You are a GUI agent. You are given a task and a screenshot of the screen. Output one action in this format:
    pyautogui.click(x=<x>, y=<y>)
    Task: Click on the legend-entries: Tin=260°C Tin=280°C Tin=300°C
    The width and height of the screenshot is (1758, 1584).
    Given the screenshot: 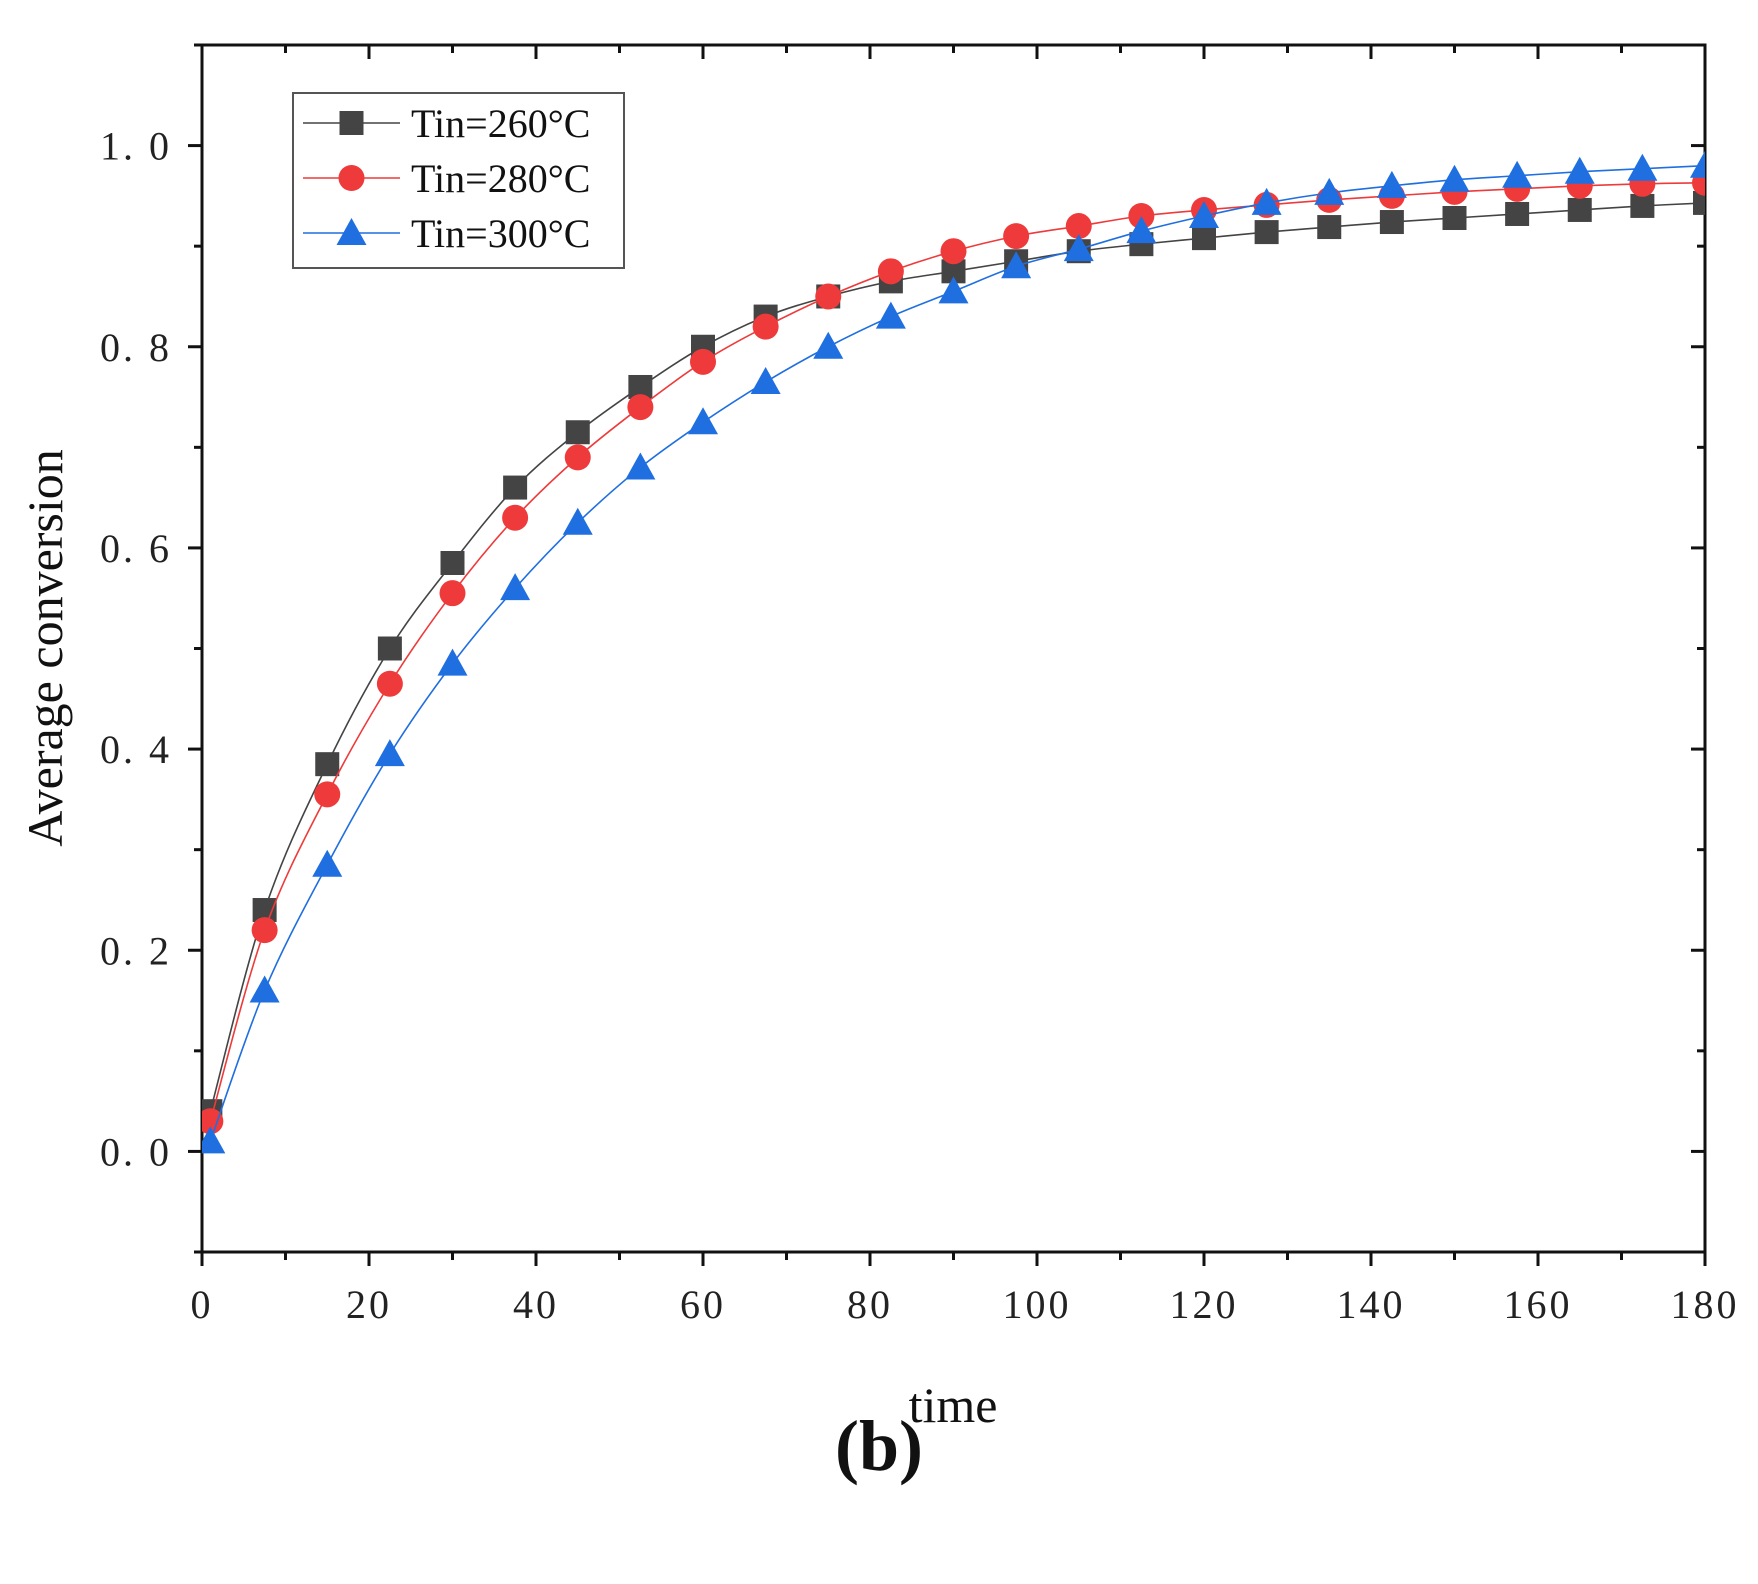 What is the action you would take?
    pyautogui.click(x=446, y=178)
    